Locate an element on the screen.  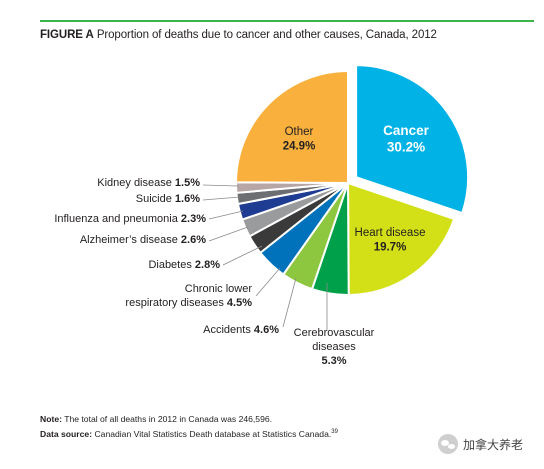
pie-slice-heart-disease is located at coordinates (401, 239).